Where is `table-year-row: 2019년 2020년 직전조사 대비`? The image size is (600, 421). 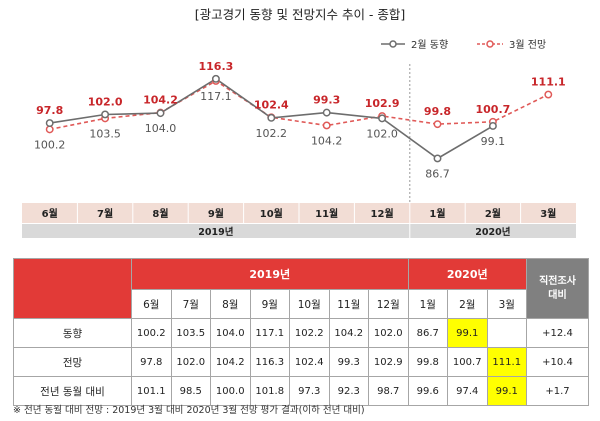 table-year-row: 2019년 2020년 직전조사 대비 is located at coordinates (301, 288).